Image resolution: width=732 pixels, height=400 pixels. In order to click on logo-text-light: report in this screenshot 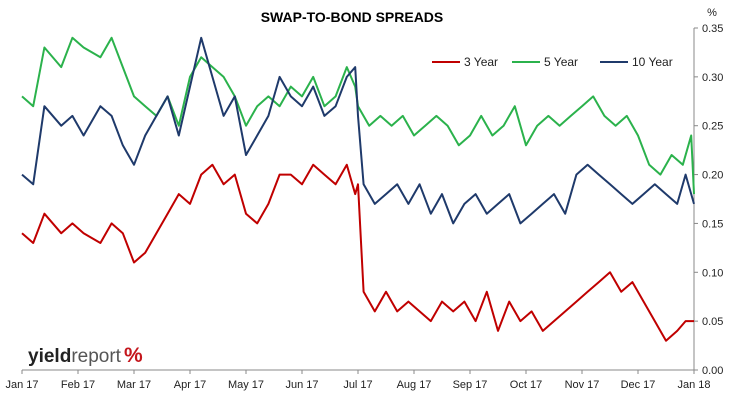, I will do `click(96, 356)`.